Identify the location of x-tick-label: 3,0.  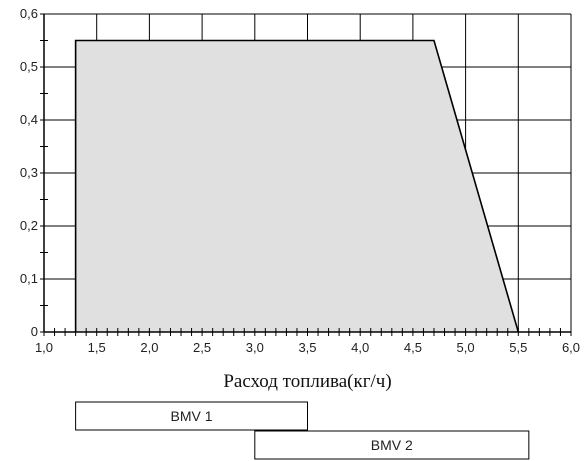
(255, 347).